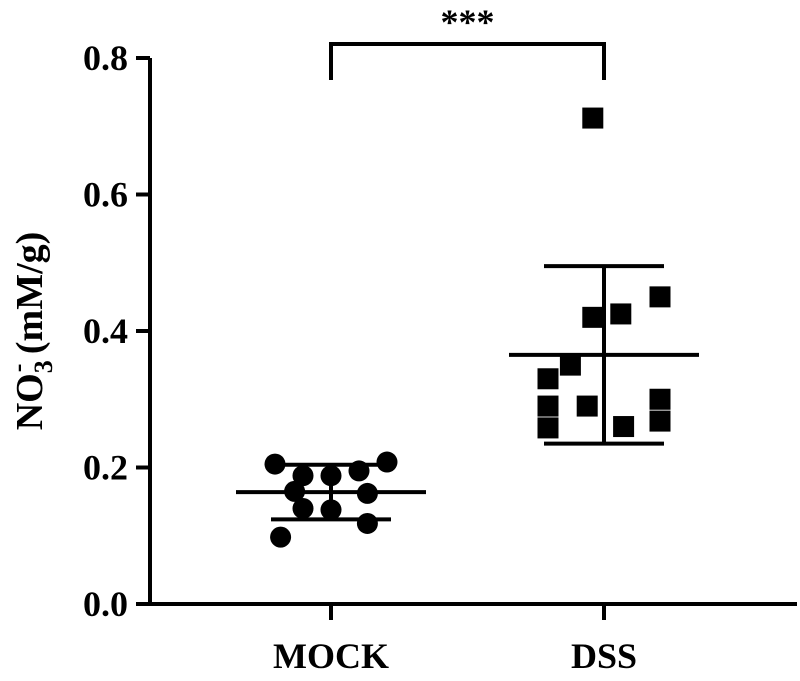  I want to click on y-ticks: 0.0 0.2 0.4 0.6 0.8, so click(116, 331).